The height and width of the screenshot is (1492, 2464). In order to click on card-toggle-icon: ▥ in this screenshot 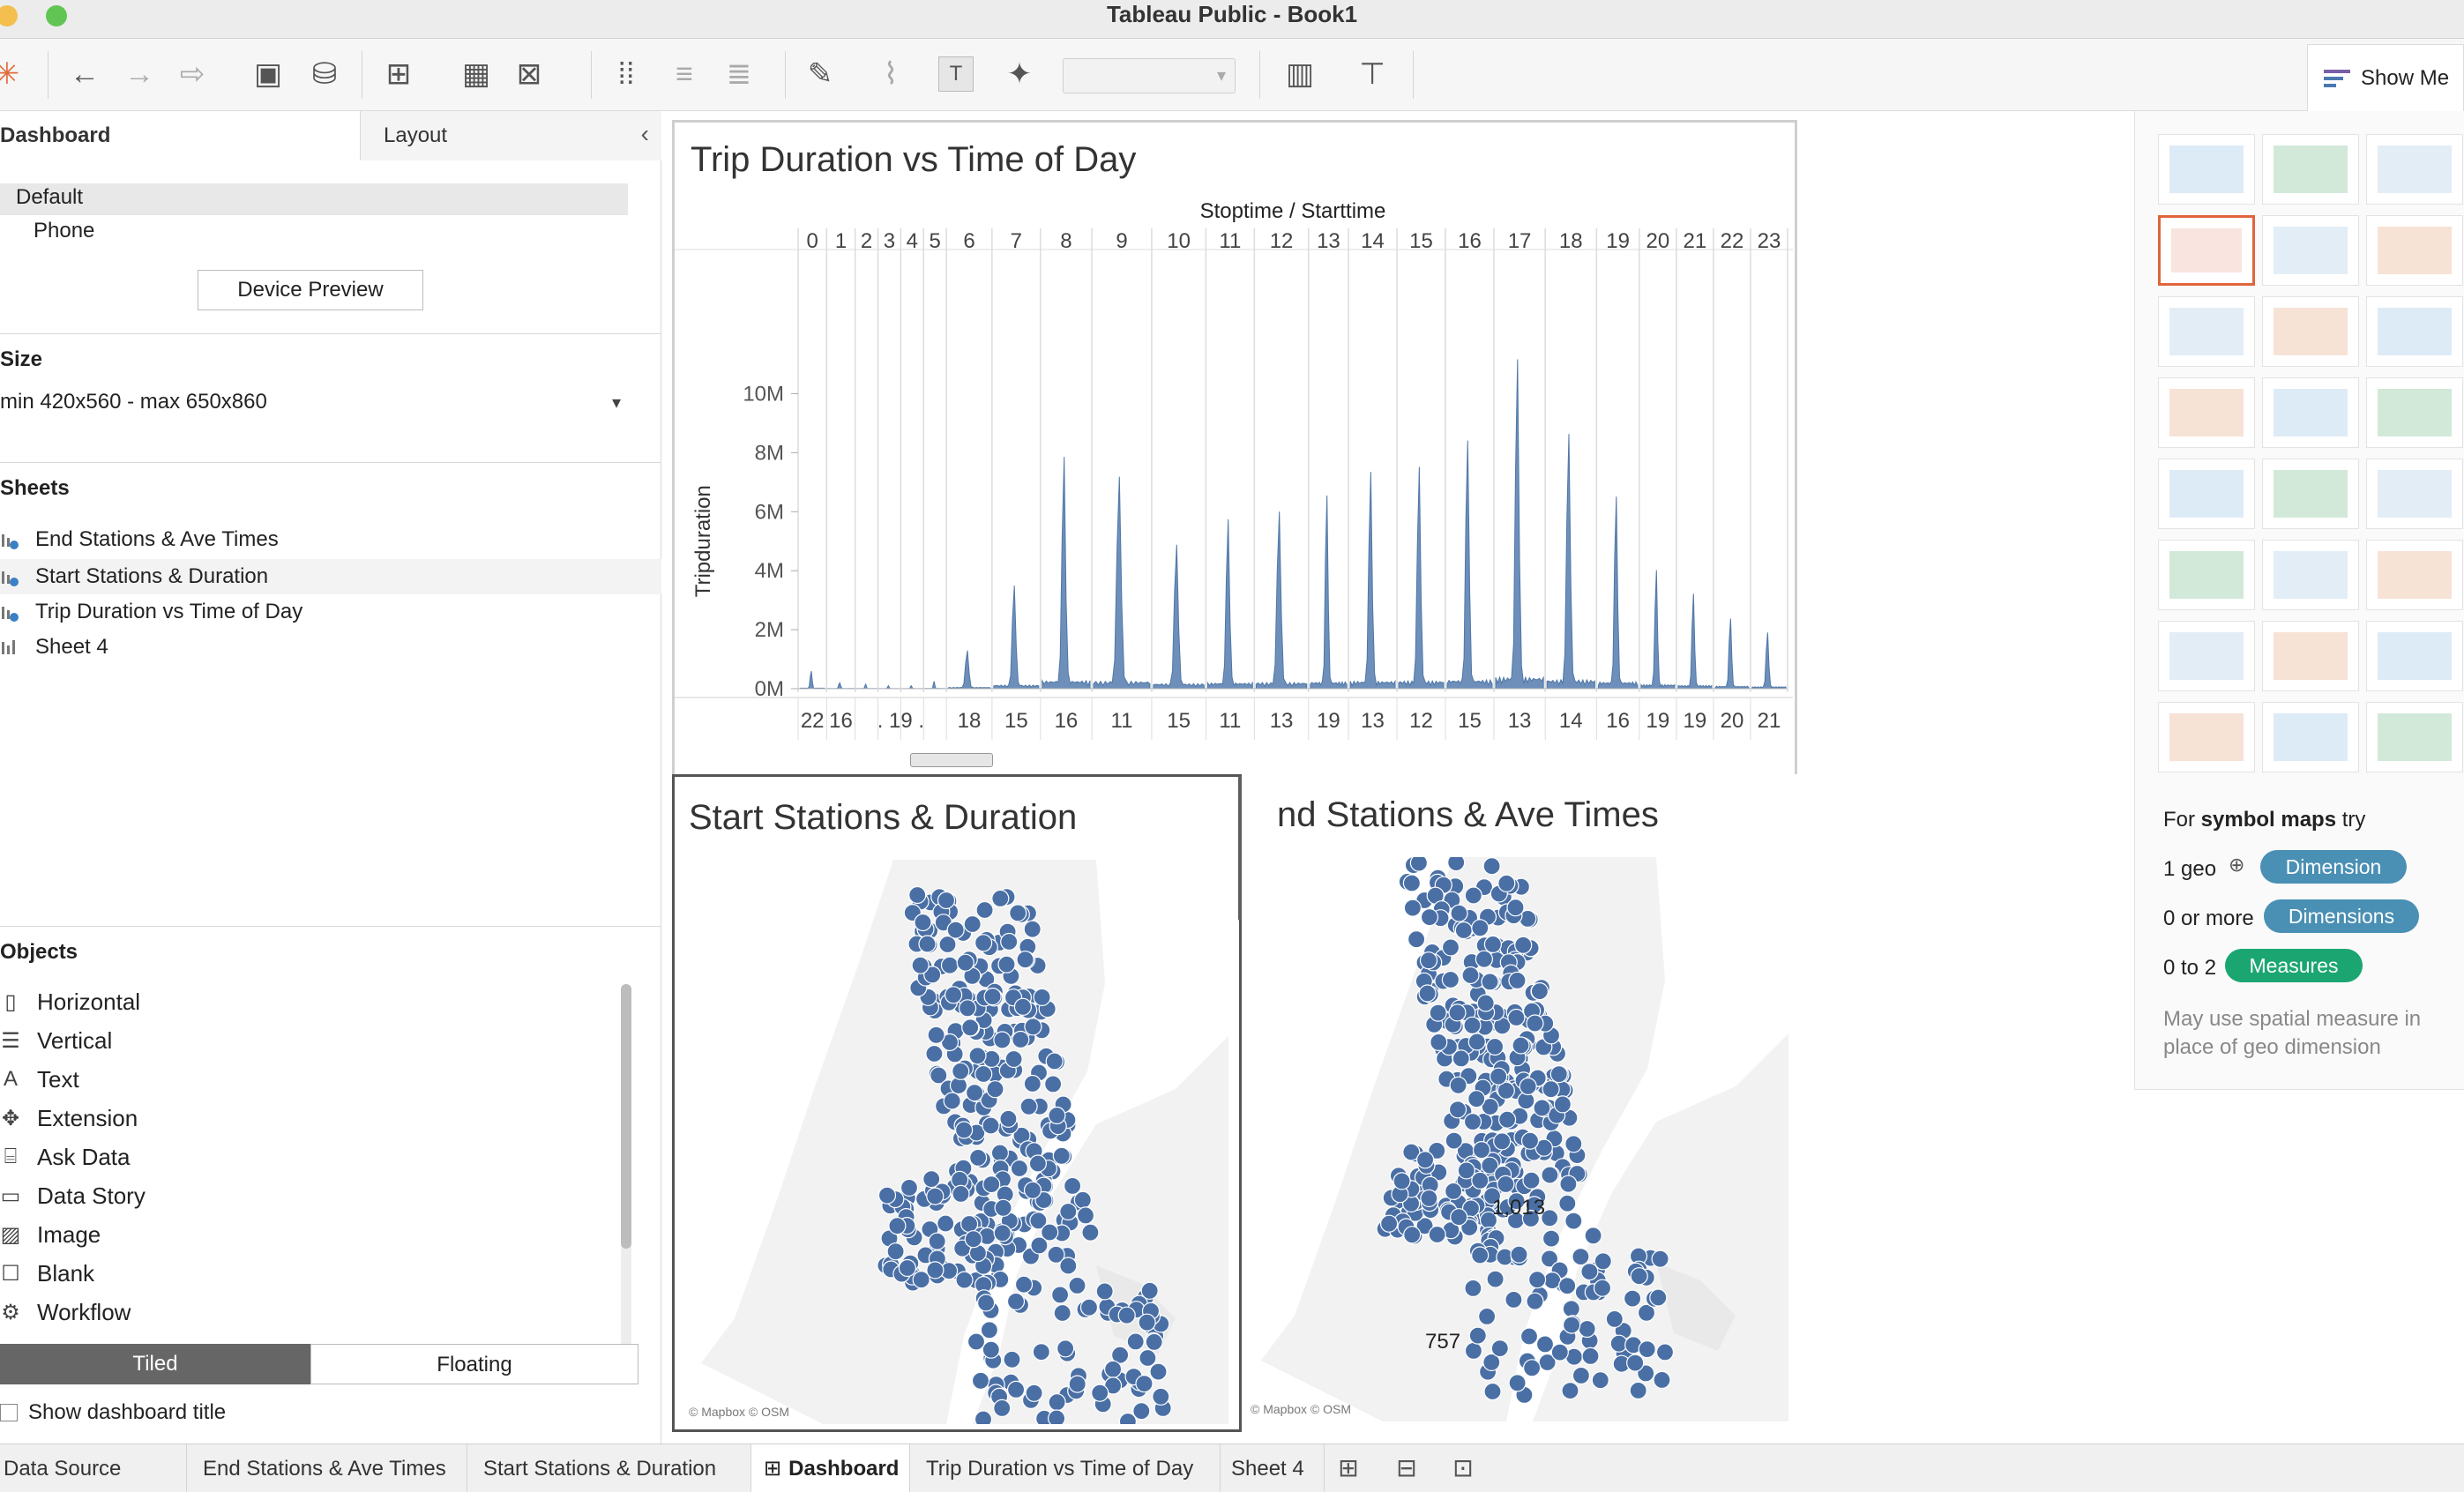, I will do `click(1300, 74)`.